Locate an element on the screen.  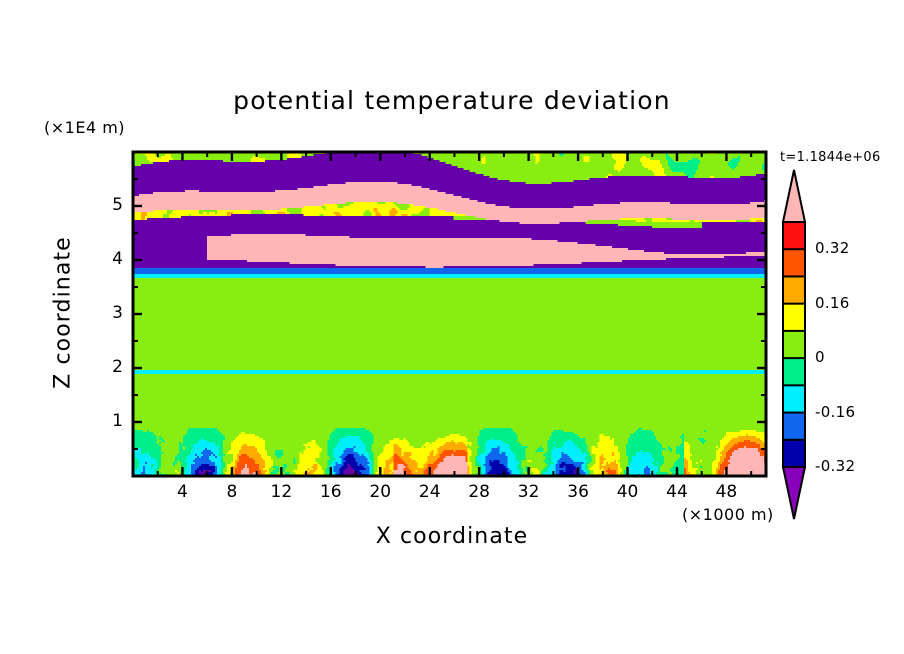
colorbar is located at coordinates (794, 344).